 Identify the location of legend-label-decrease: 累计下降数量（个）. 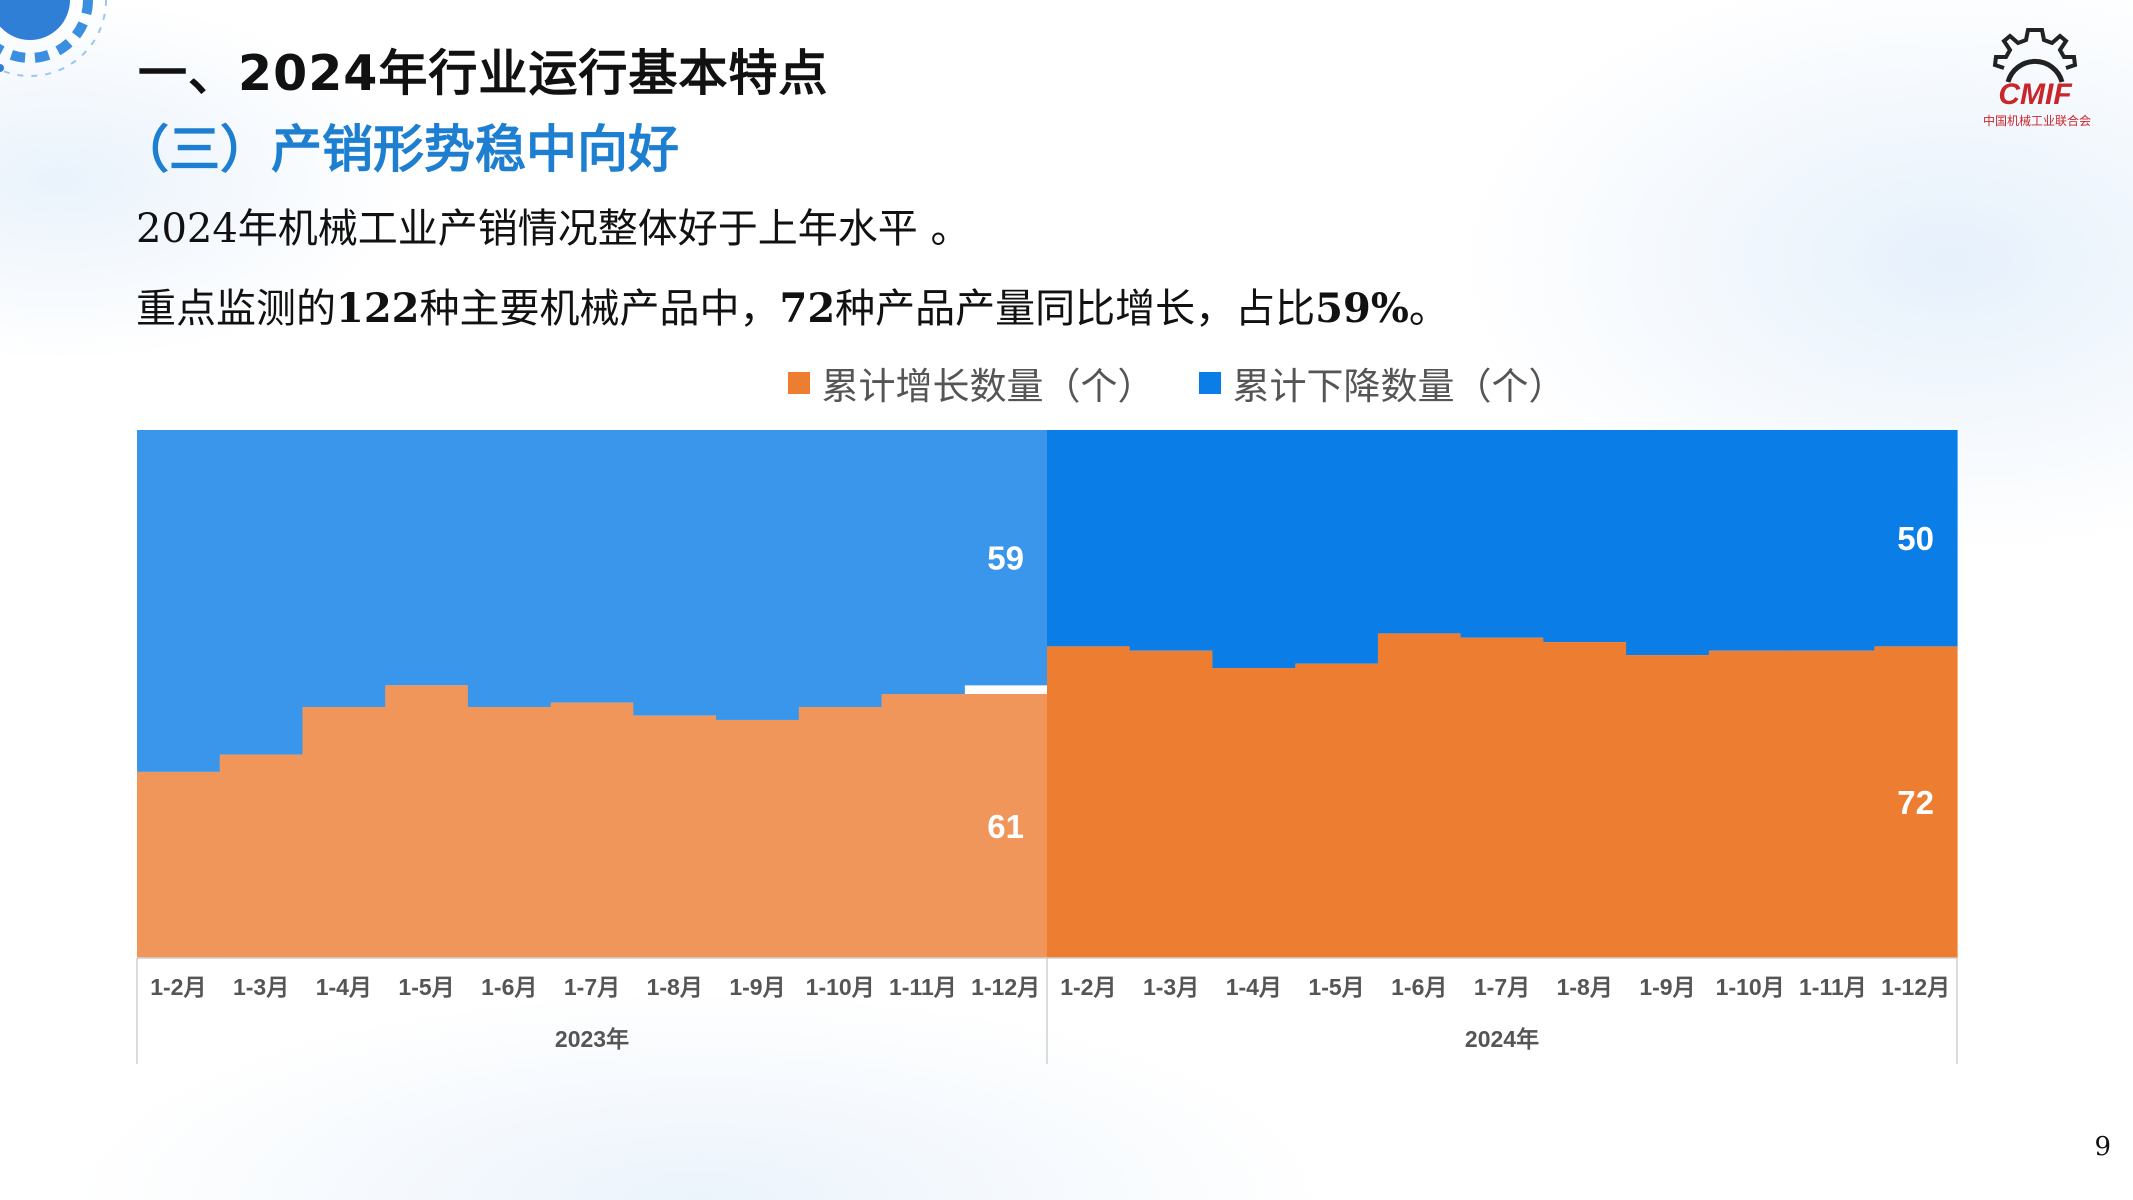
(1399, 386).